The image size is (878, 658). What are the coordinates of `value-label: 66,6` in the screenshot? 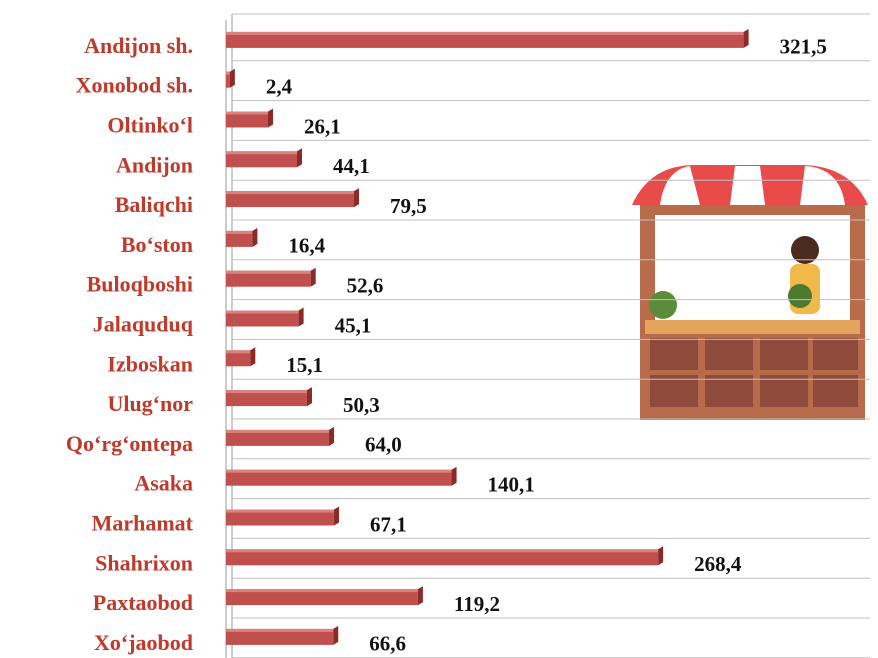 It's located at (387, 644).